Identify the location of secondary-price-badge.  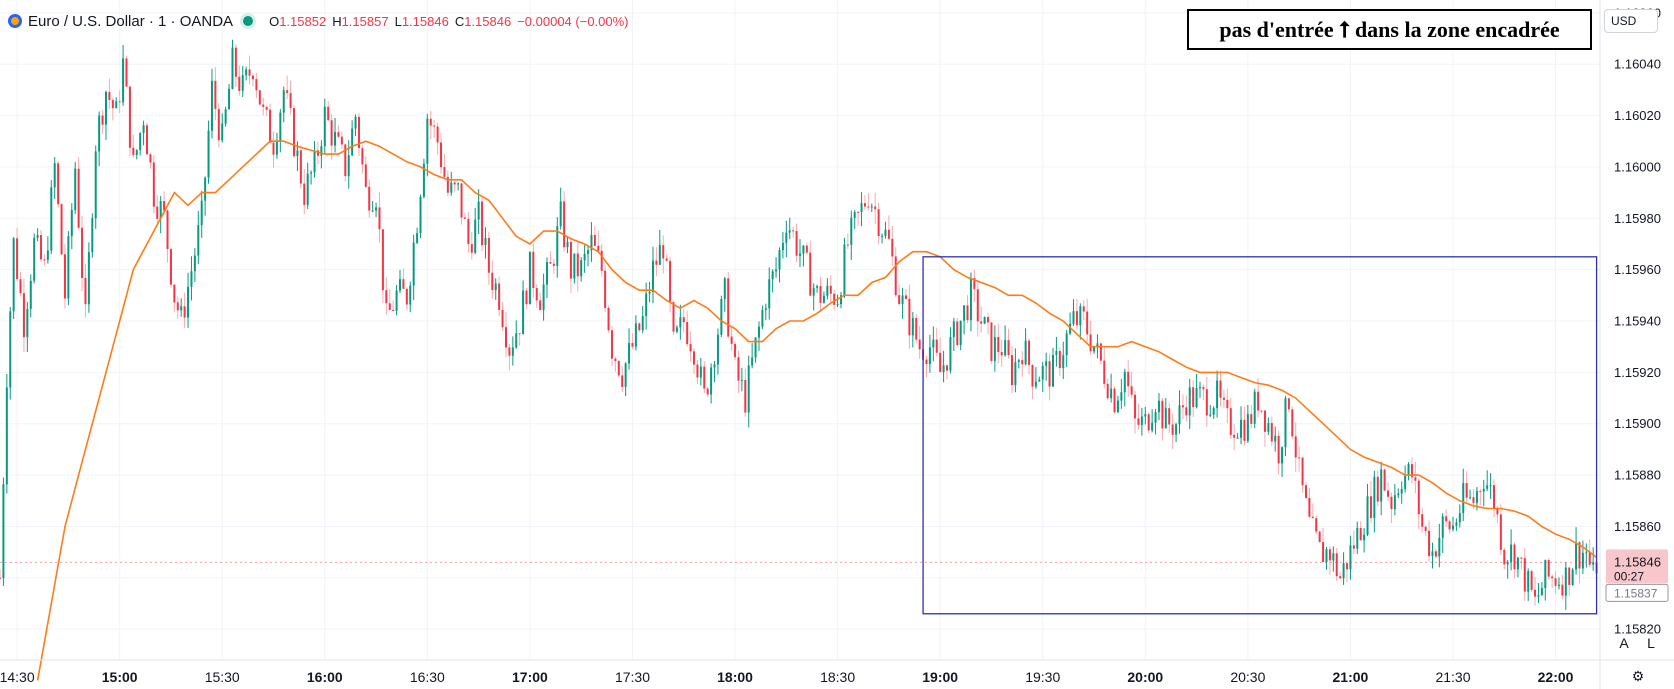
(1637, 592).